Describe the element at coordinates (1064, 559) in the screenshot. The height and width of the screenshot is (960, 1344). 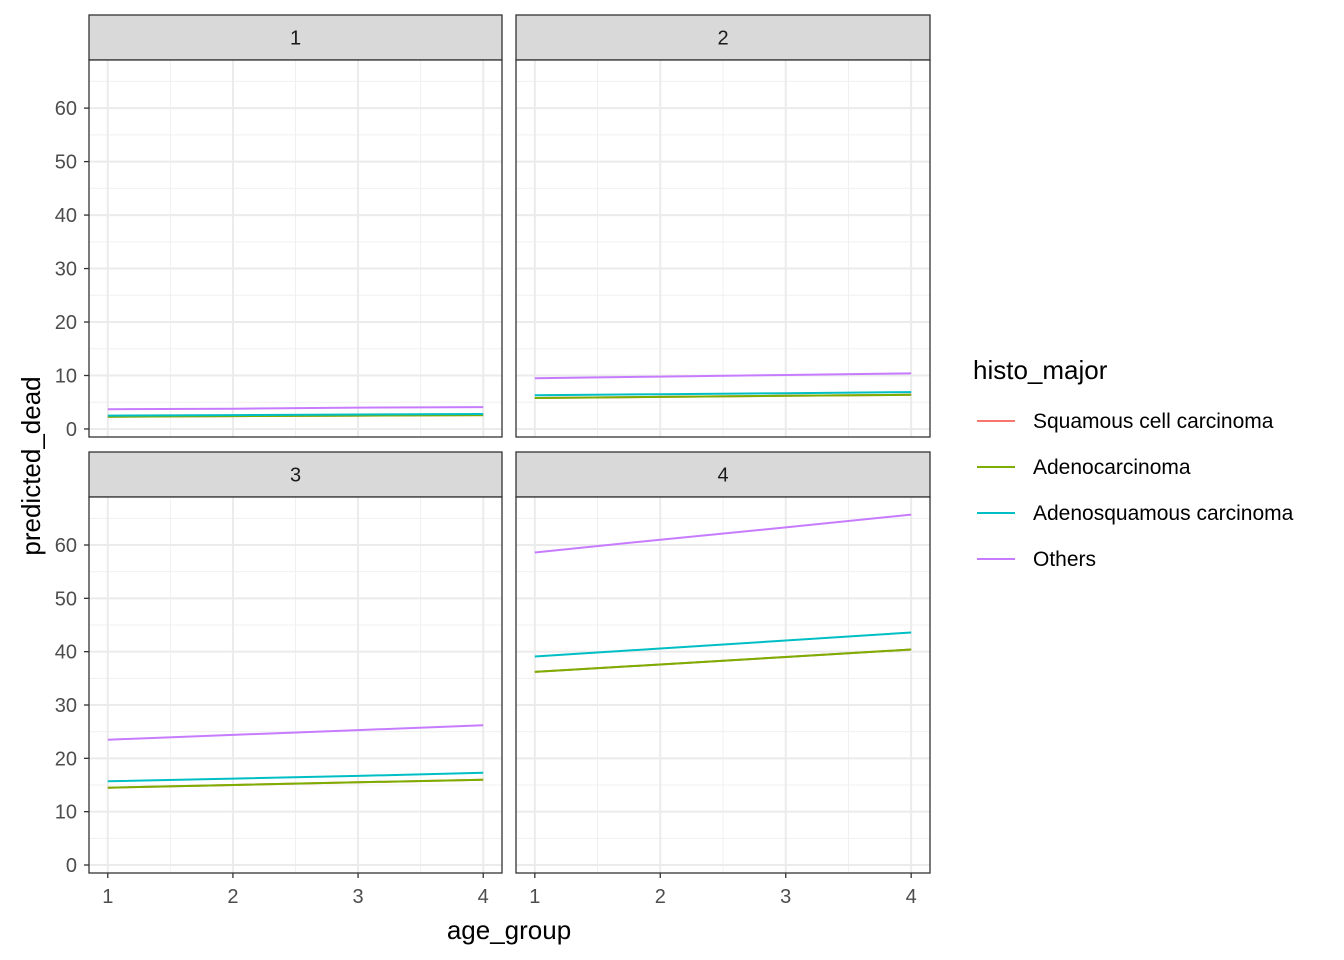
I see `legend-label: Others` at that location.